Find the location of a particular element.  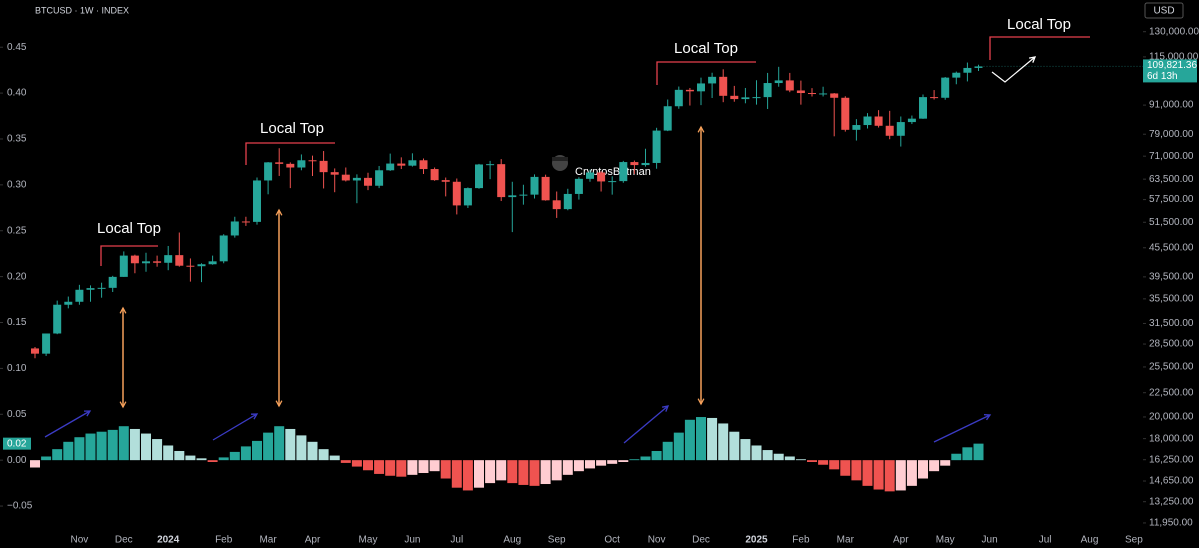

y-tick-label: 51,500.00 is located at coordinates (1171, 222).